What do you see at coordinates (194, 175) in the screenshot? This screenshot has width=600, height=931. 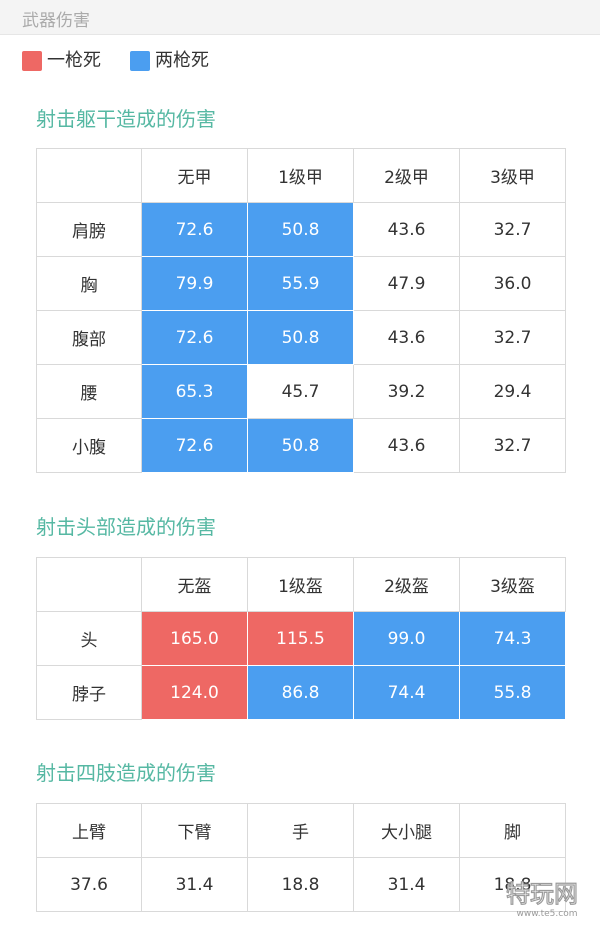 I see `column-header: 无甲` at bounding box center [194, 175].